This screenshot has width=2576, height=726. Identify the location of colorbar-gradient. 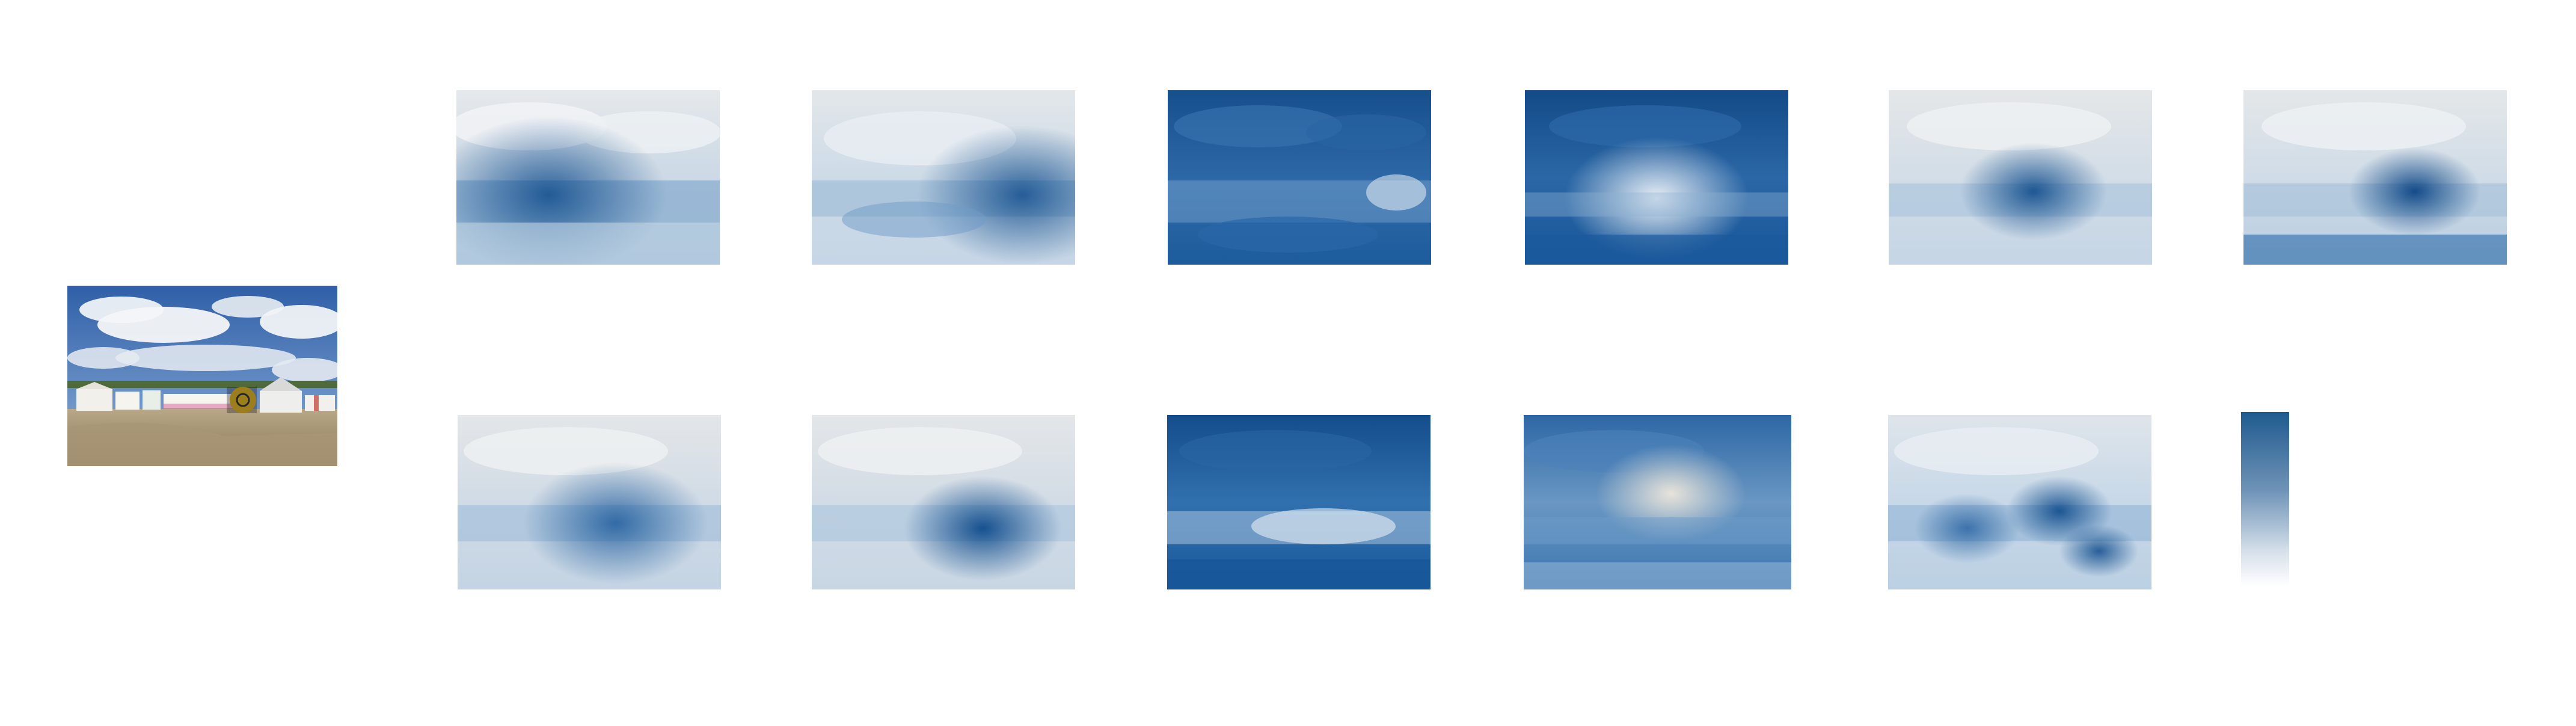
(2265, 499).